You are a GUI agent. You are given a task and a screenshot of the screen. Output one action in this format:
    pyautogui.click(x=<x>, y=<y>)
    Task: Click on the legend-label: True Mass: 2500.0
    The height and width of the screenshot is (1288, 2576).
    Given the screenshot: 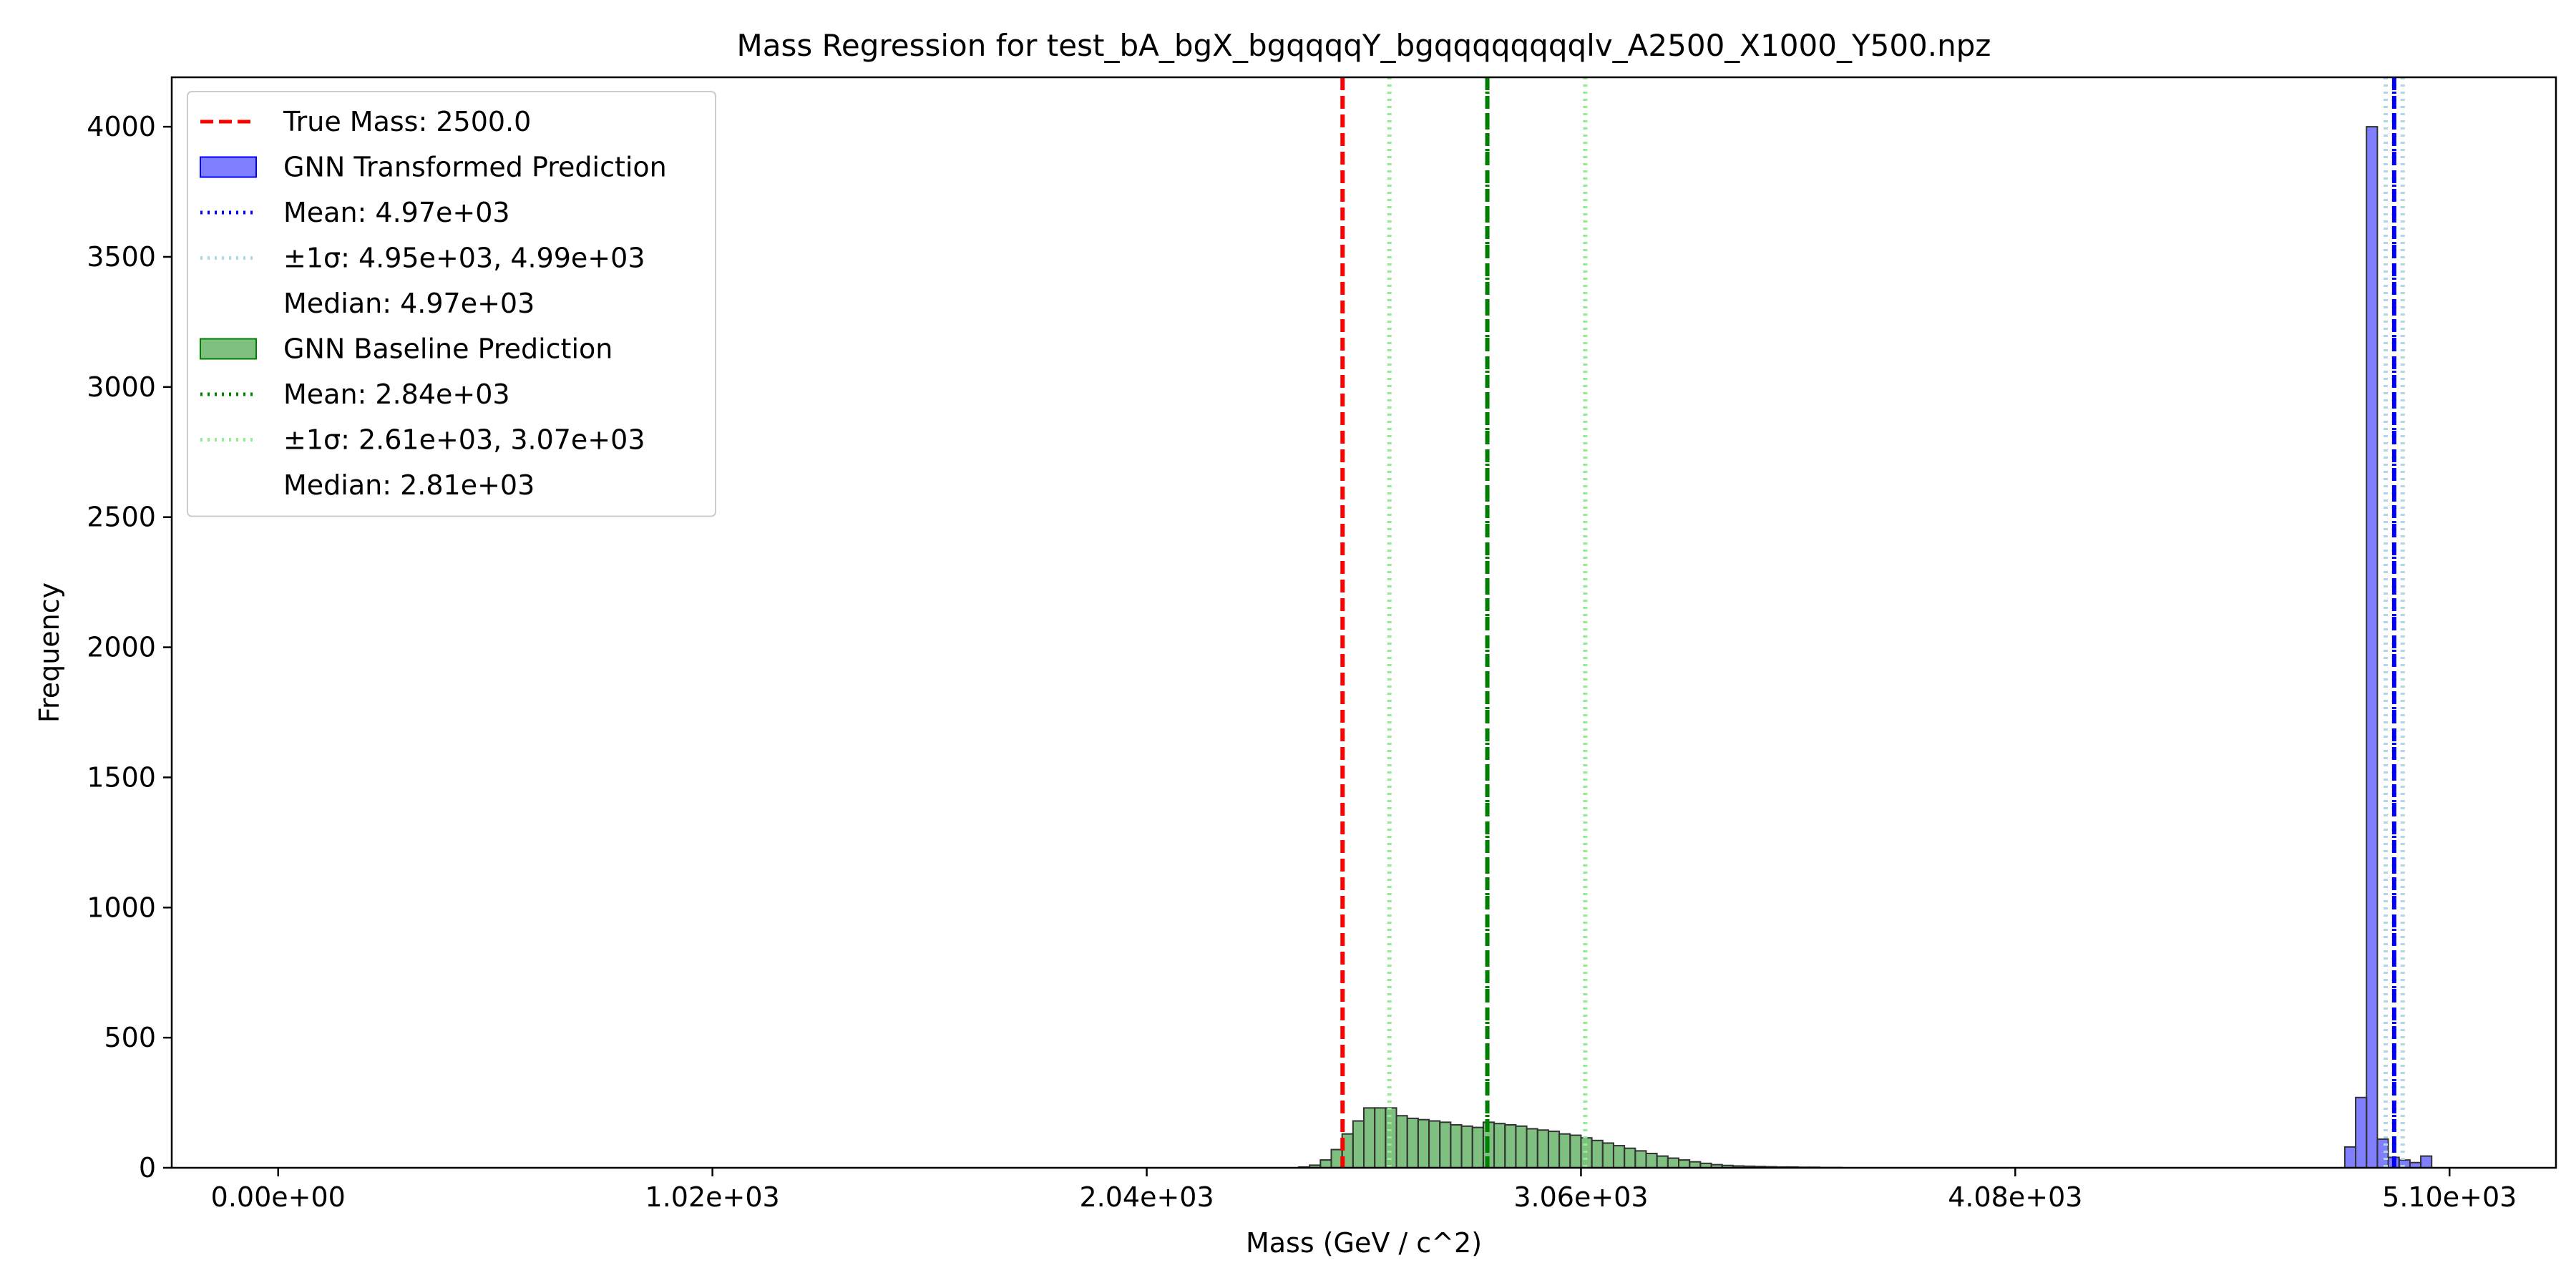 What is the action you would take?
    pyautogui.click(x=407, y=122)
    